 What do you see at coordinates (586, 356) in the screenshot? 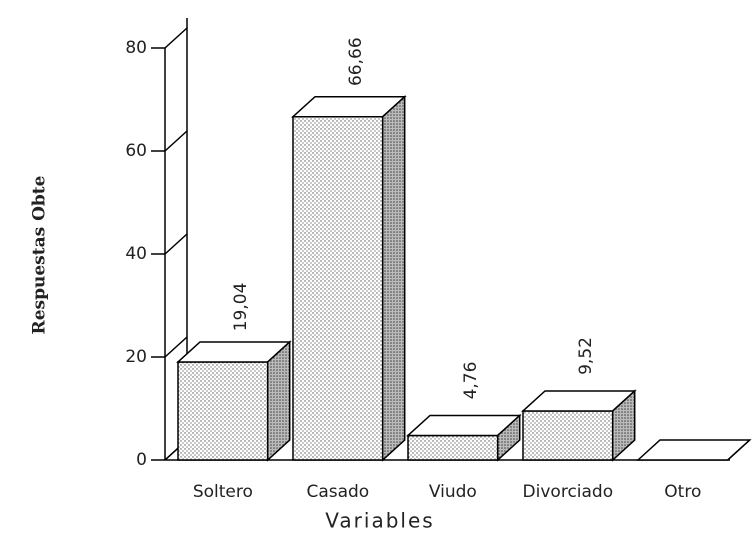
I see `value-label: 9,52` at bounding box center [586, 356].